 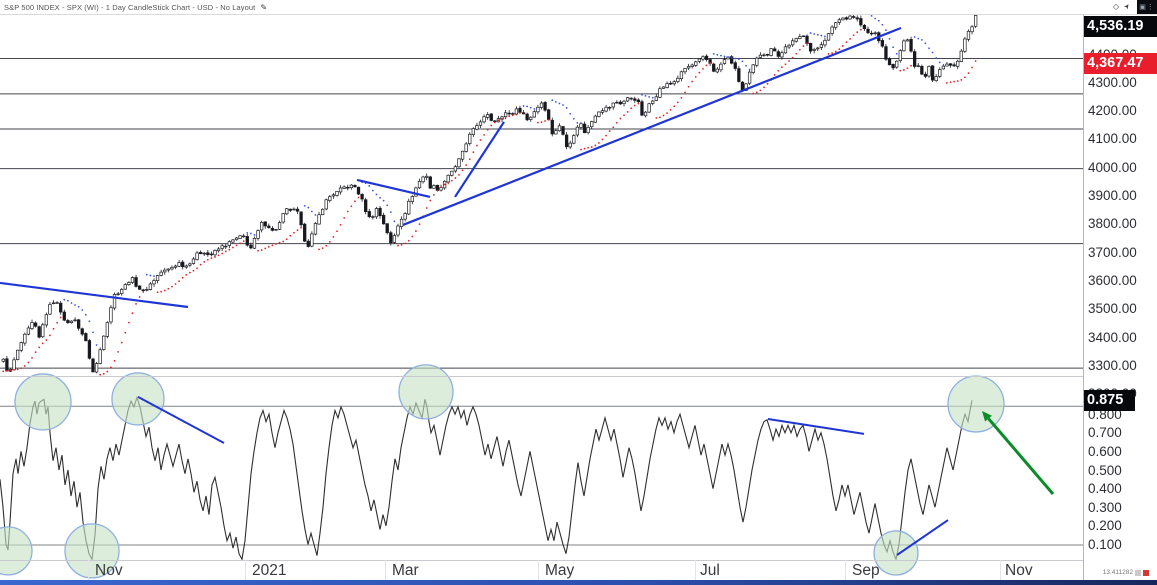 What do you see at coordinates (269, 570) in the screenshot?
I see `month-label: 2021` at bounding box center [269, 570].